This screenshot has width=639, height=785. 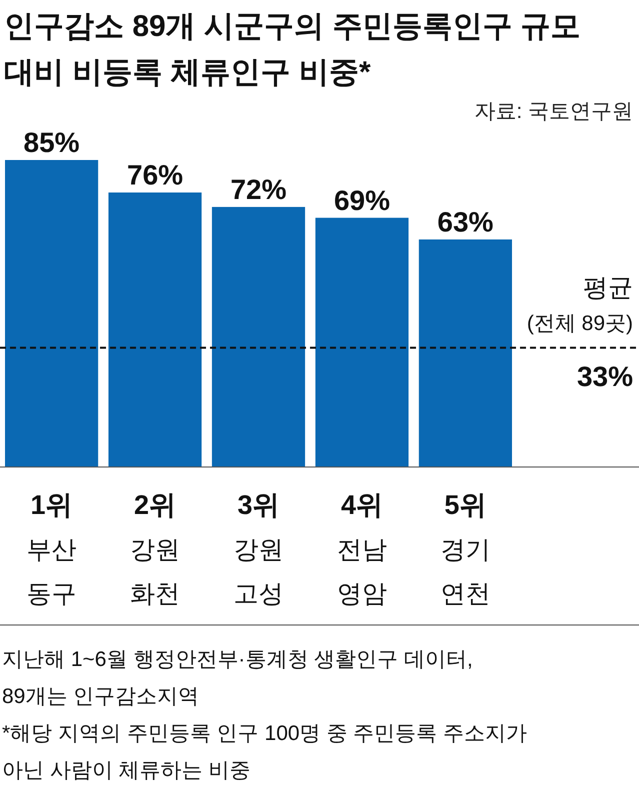 What do you see at coordinates (51, 549) in the screenshot?
I see `x-tick-label: 1위 부산 동구` at bounding box center [51, 549].